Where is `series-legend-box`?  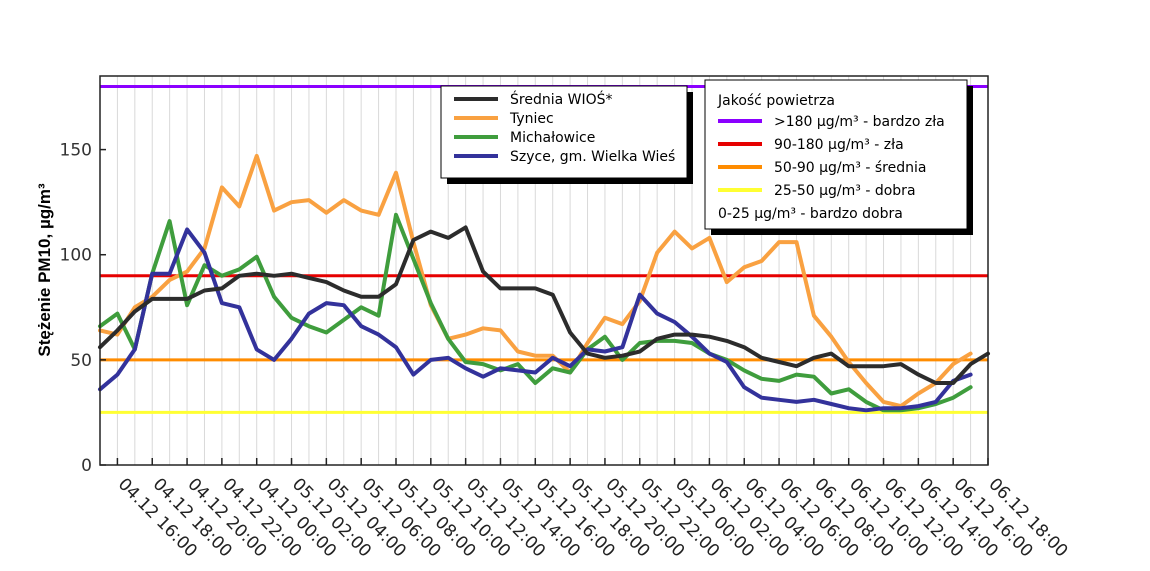 series-legend-box is located at coordinates (564, 132).